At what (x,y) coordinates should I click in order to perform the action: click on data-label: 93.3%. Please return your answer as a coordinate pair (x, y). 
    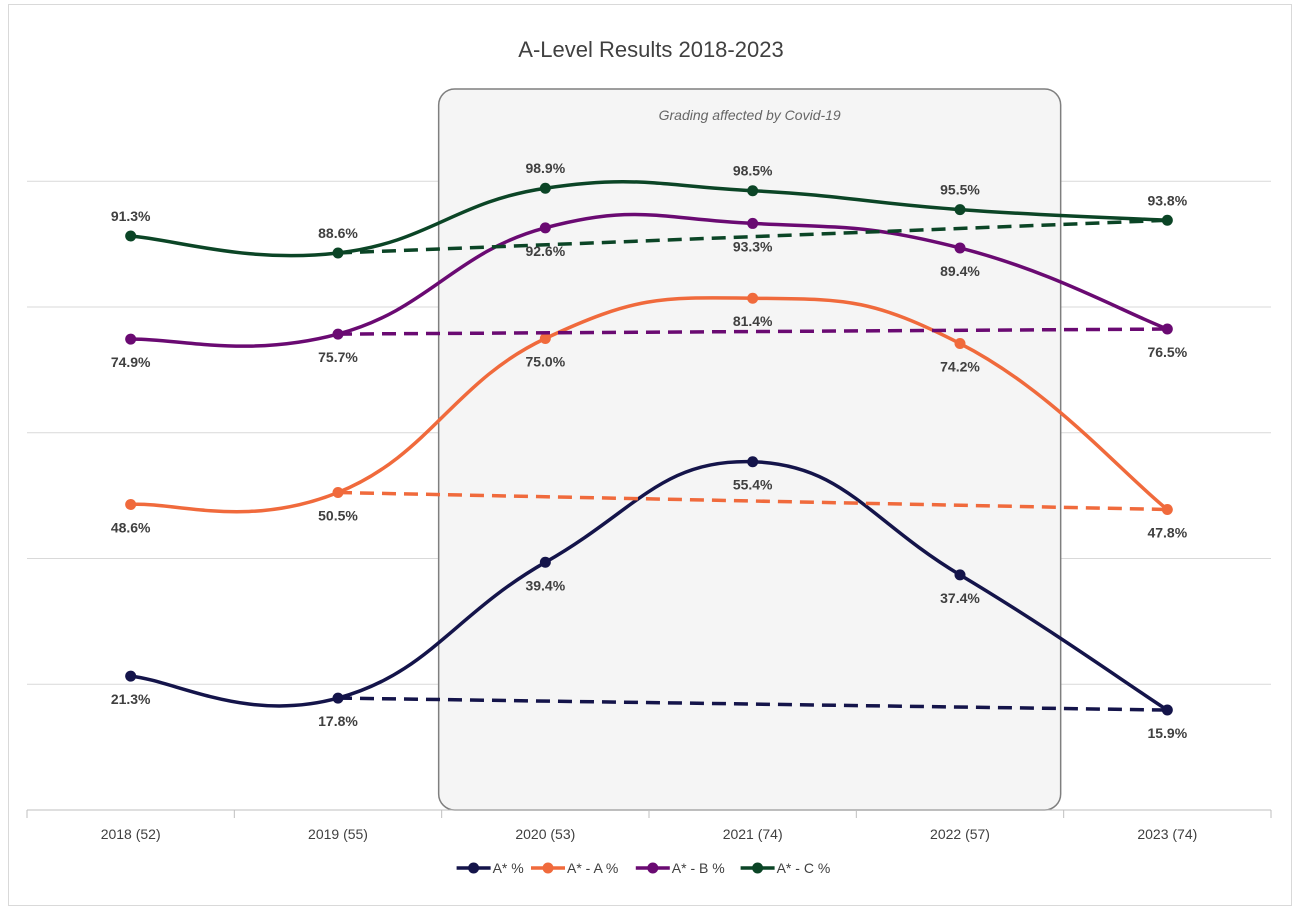
    Looking at the image, I should click on (753, 246).